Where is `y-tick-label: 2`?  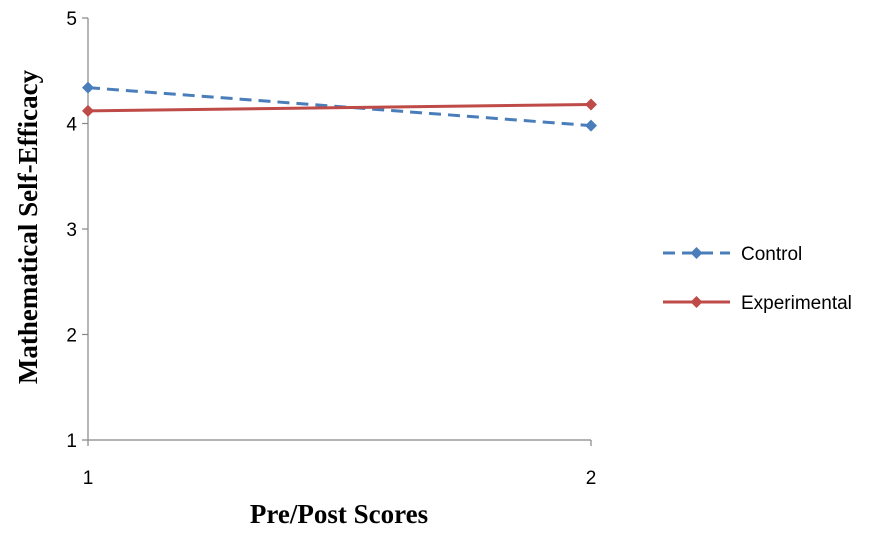
y-tick-label: 2 is located at coordinates (71, 336).